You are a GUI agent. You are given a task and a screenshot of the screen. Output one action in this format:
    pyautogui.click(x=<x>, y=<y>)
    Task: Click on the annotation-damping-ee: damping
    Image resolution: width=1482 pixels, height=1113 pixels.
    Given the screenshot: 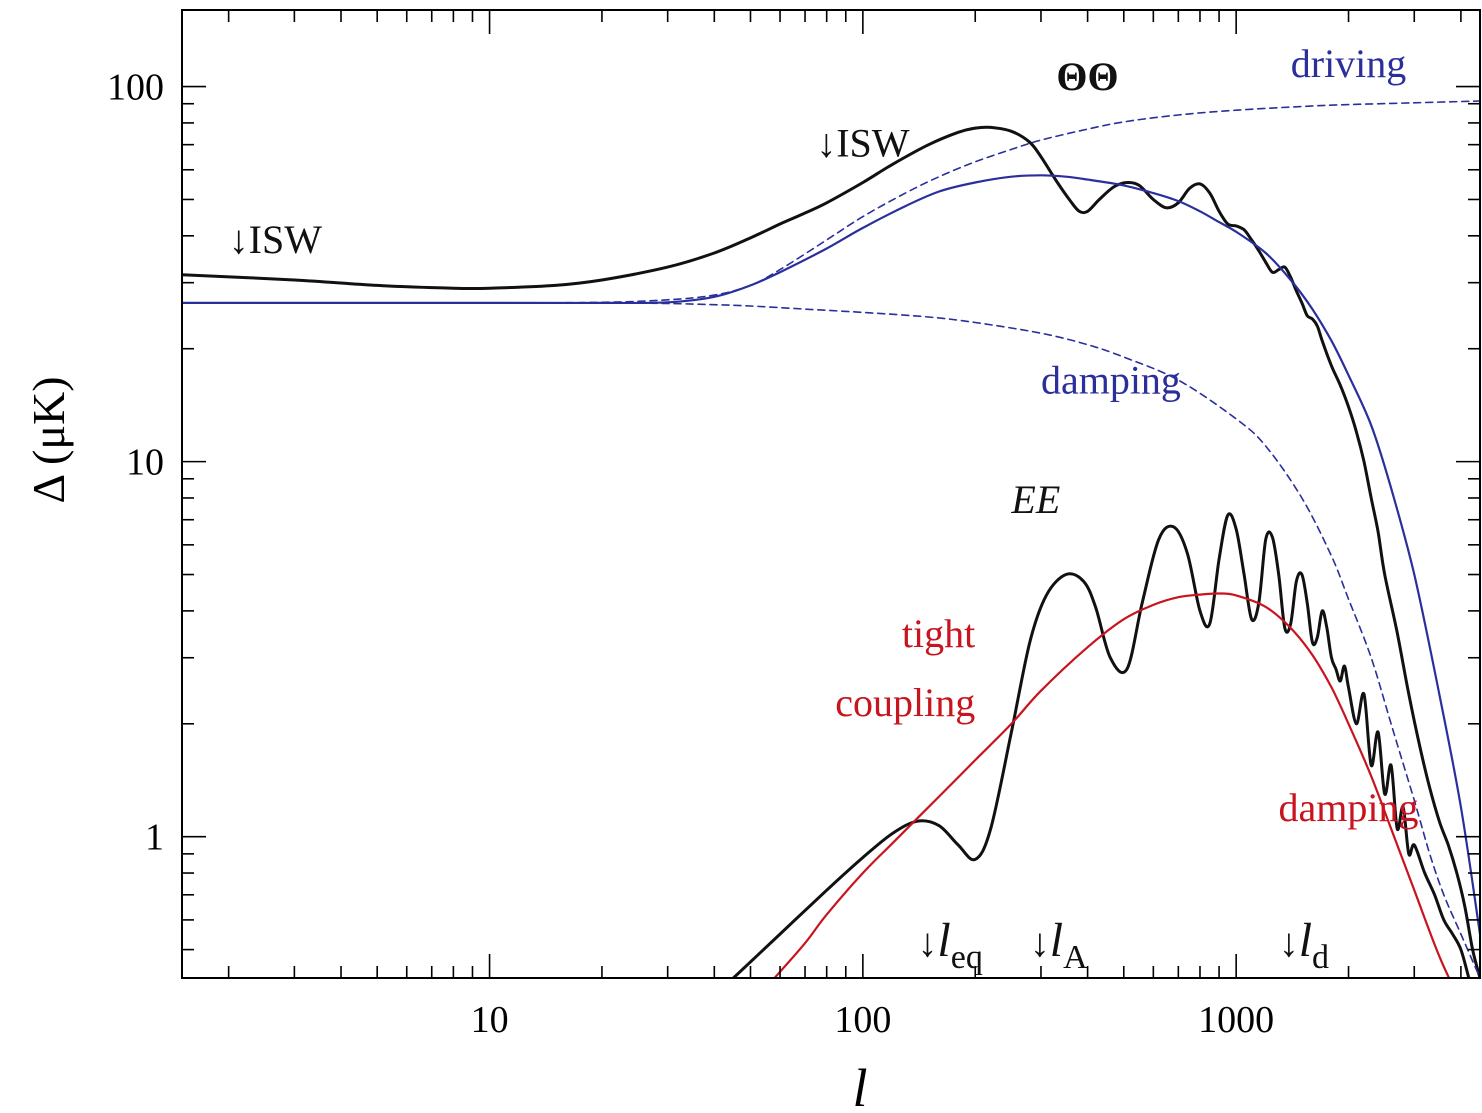 What is the action you would take?
    pyautogui.click(x=1349, y=807)
    